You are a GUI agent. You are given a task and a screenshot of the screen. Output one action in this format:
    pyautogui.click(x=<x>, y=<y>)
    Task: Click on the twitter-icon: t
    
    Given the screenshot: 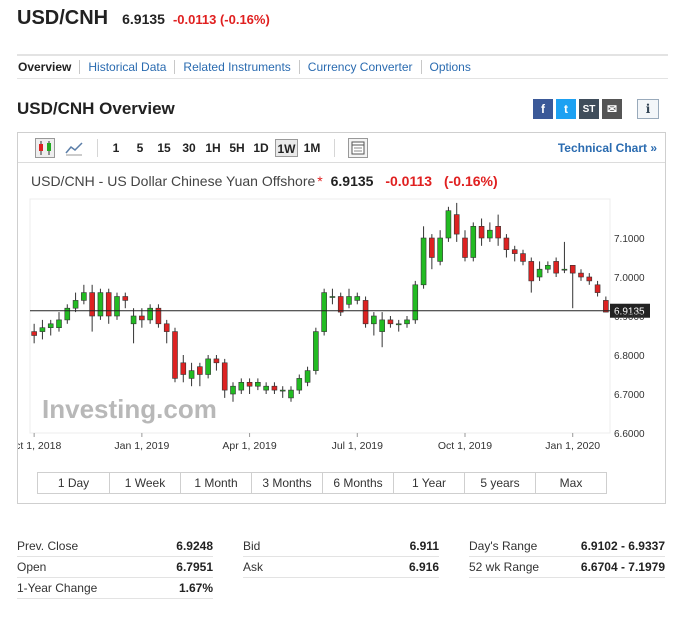 What is the action you would take?
    pyautogui.click(x=566, y=109)
    